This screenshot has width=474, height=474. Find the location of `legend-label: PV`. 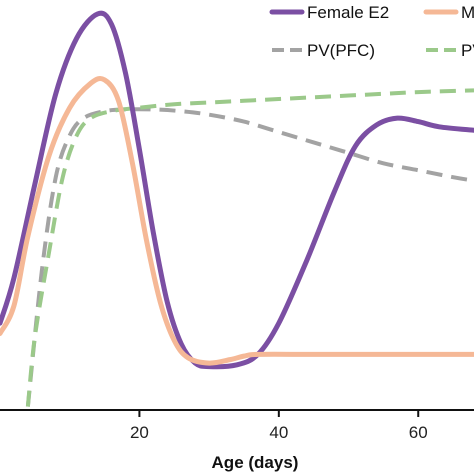

legend-label: PV is located at coordinates (467, 50).